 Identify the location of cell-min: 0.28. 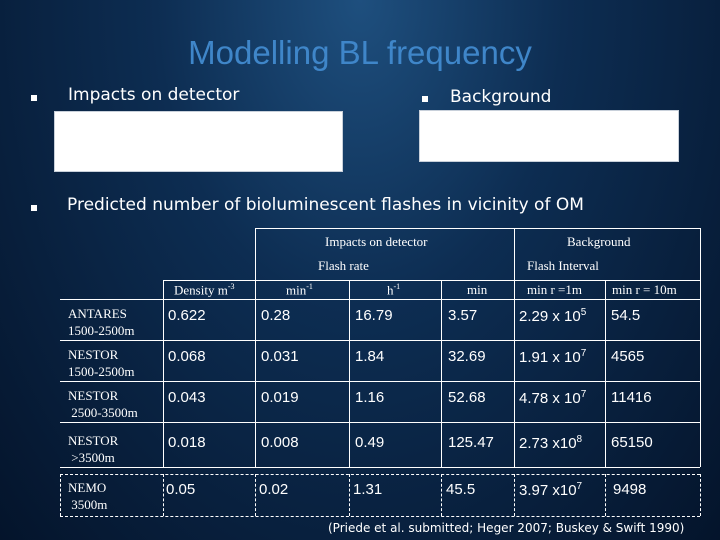
(276, 315).